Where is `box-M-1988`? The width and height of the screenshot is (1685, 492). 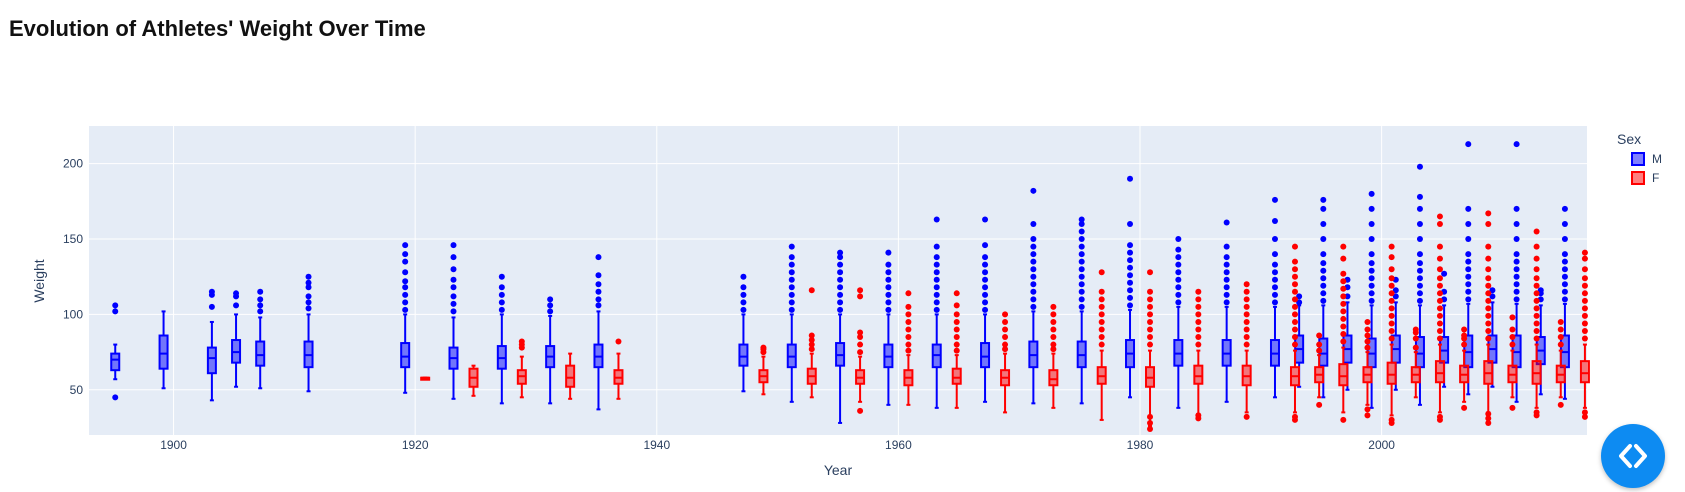 box-M-1988 is located at coordinates (1226, 311).